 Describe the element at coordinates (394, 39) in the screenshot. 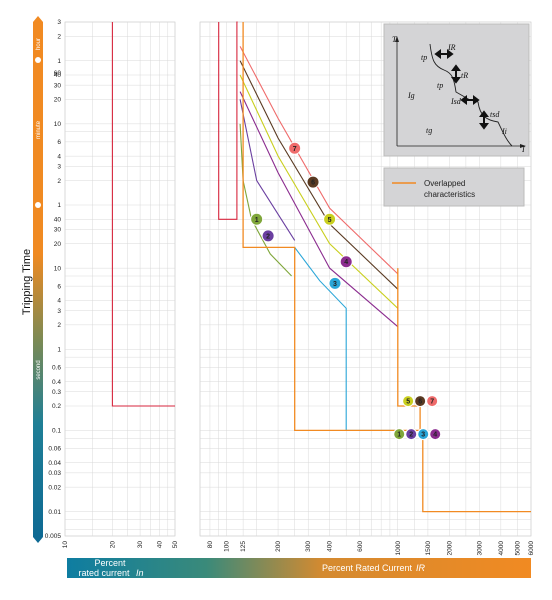

I see `inset-t-label: T` at that location.